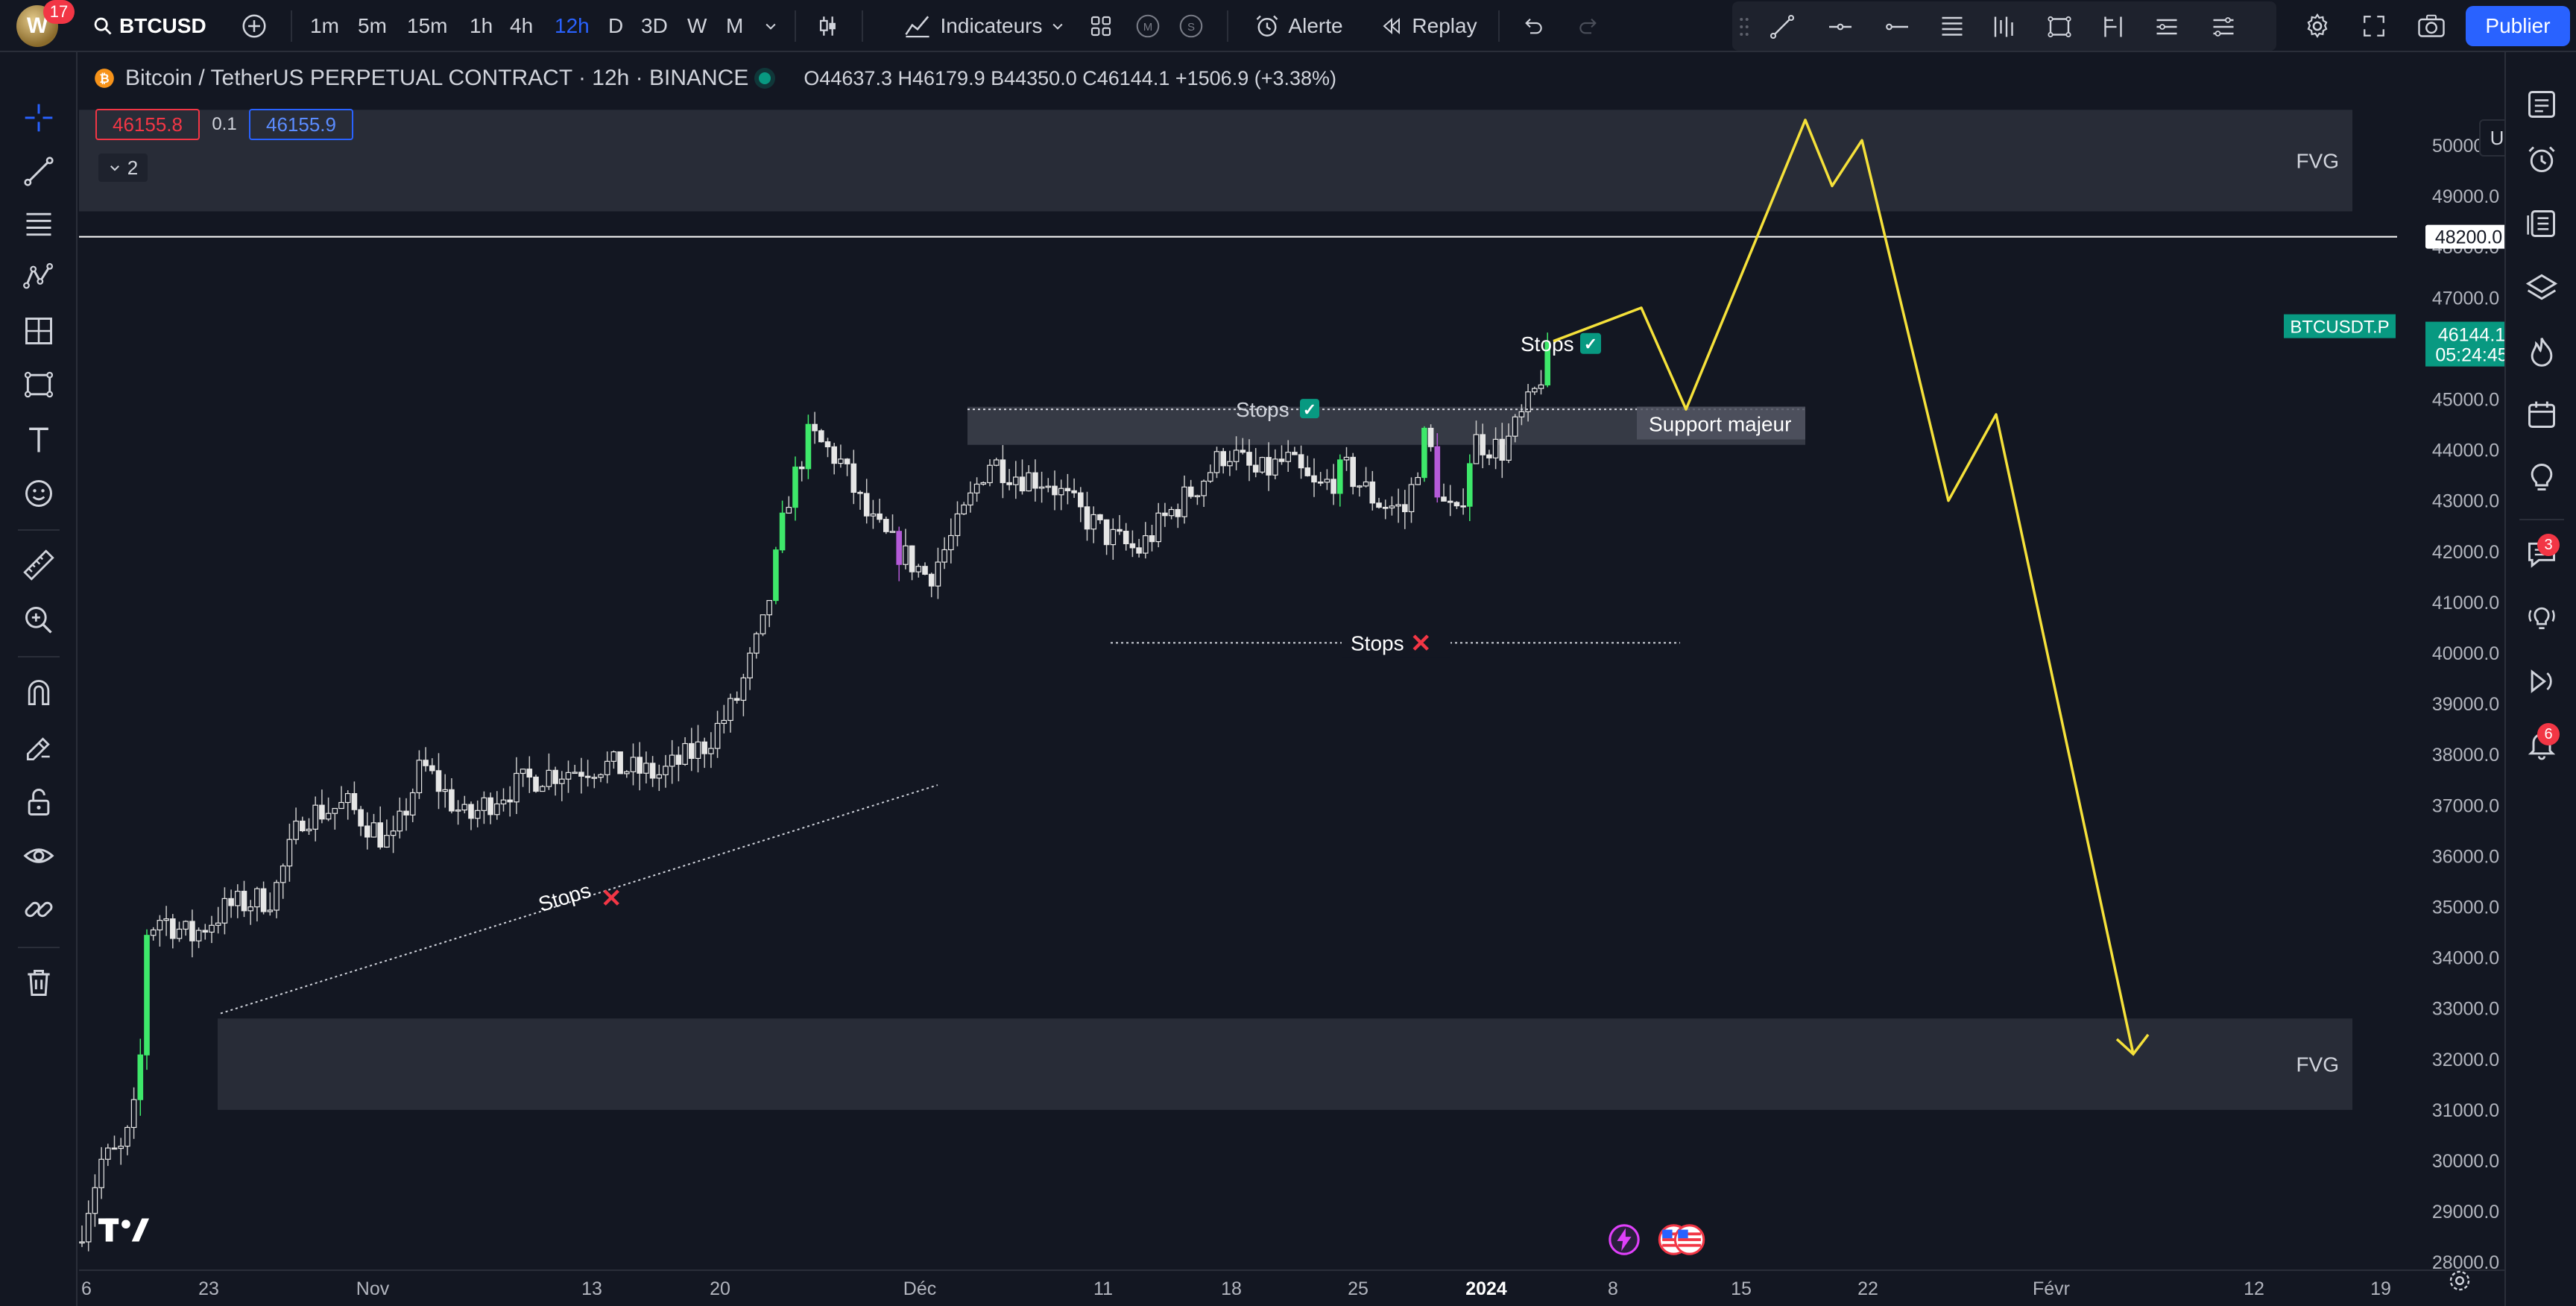  I want to click on horizontal-ray-tool, so click(1897, 26).